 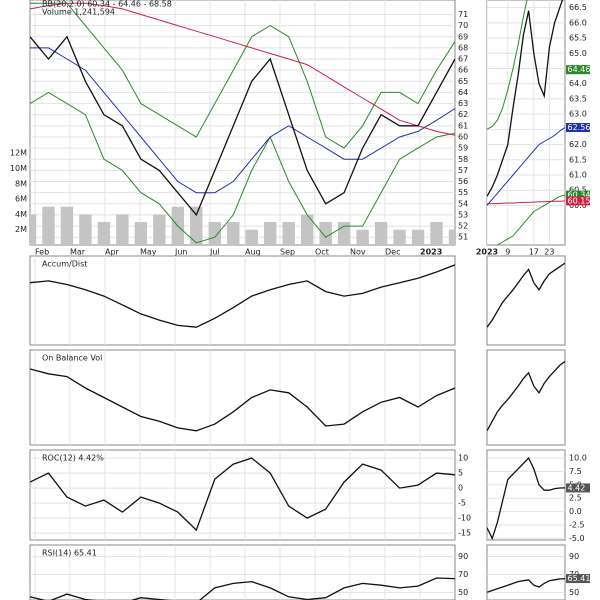 What do you see at coordinates (463, 59) in the screenshot?
I see `y-tick-label: 67` at bounding box center [463, 59].